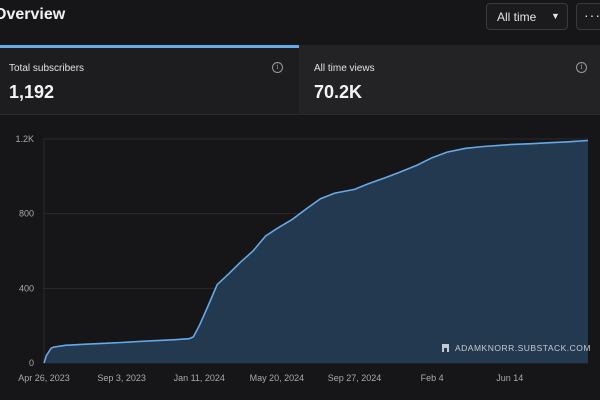  What do you see at coordinates (523, 348) in the screenshot?
I see `watermark-text: ADAMKNORR.SUBSTACK.COM` at bounding box center [523, 348].